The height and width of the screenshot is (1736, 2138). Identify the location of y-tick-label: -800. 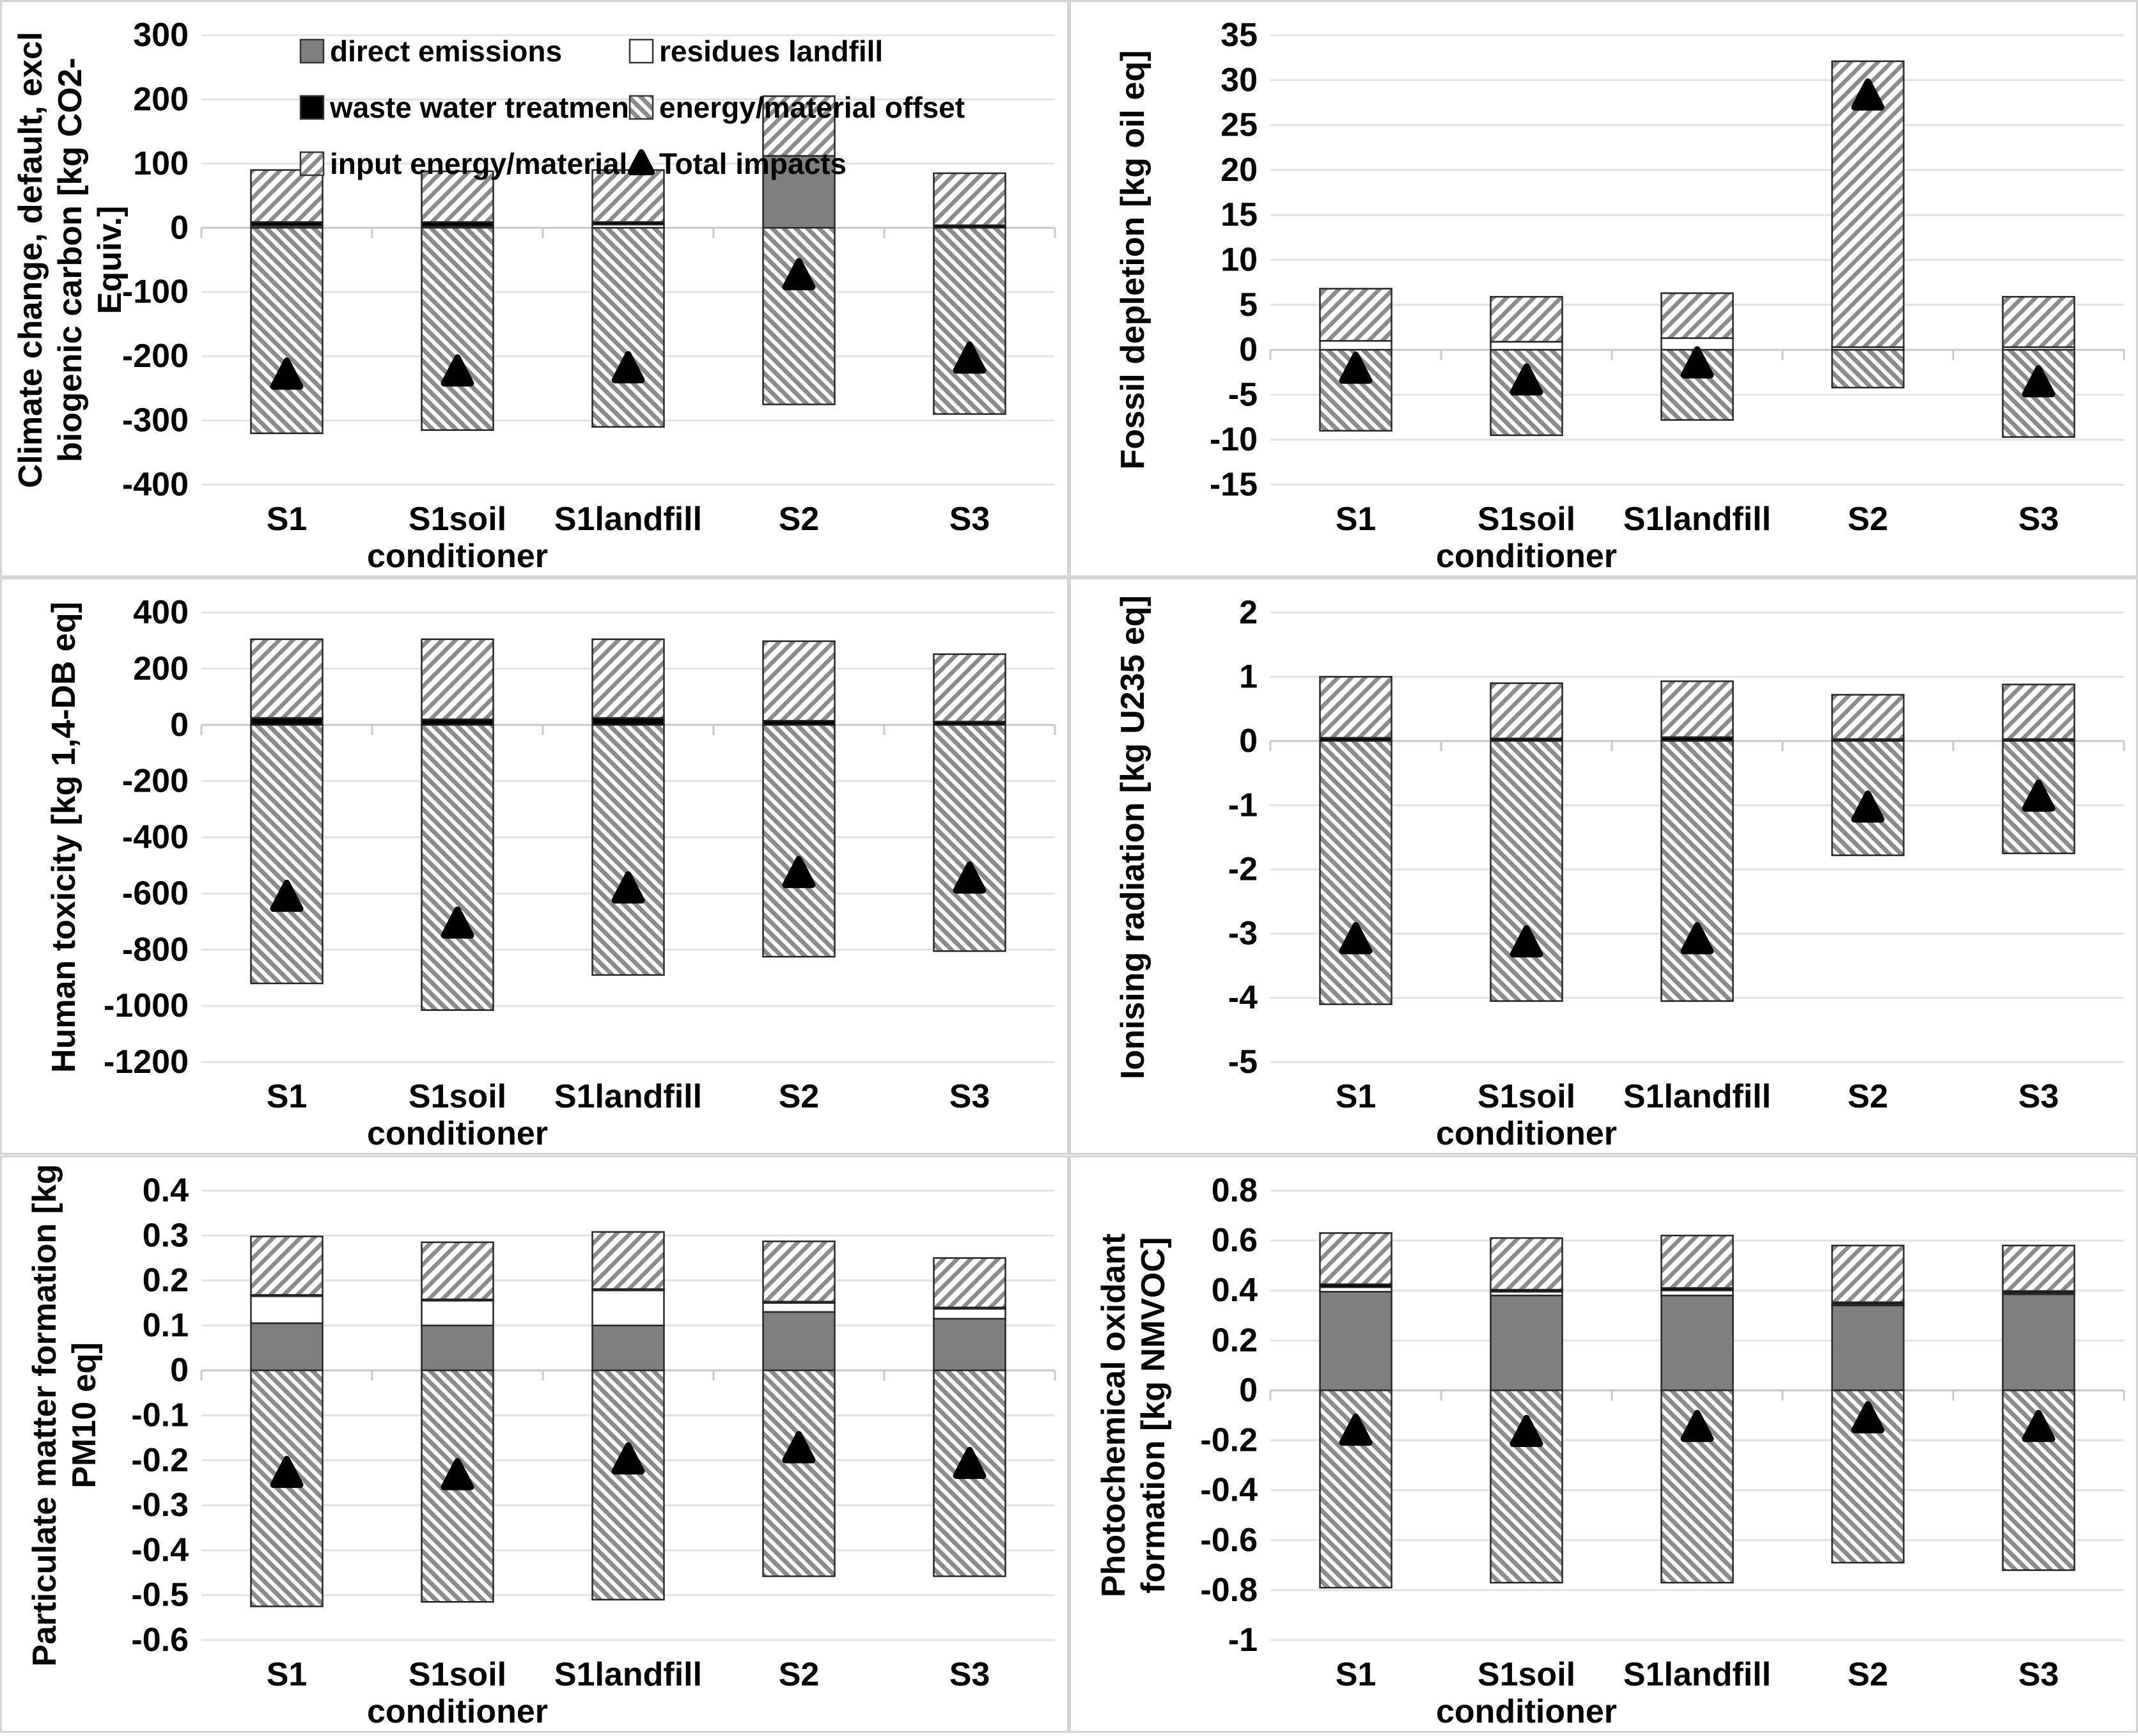
(155, 949).